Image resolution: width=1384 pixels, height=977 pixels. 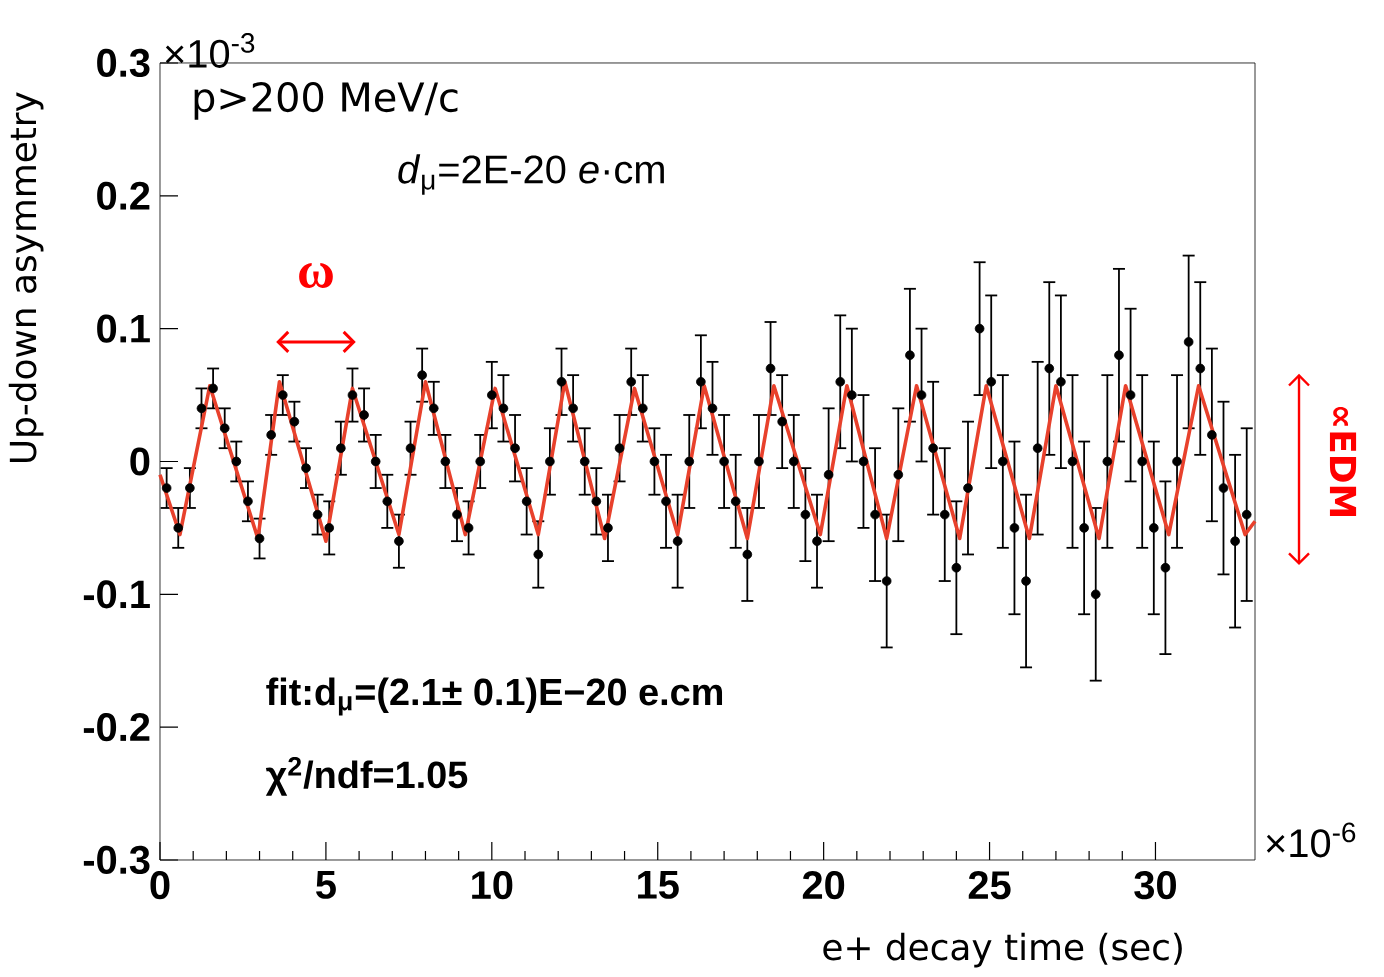 What do you see at coordinates (116, 727) in the screenshot?
I see `y-tick-label: -0.2` at bounding box center [116, 727].